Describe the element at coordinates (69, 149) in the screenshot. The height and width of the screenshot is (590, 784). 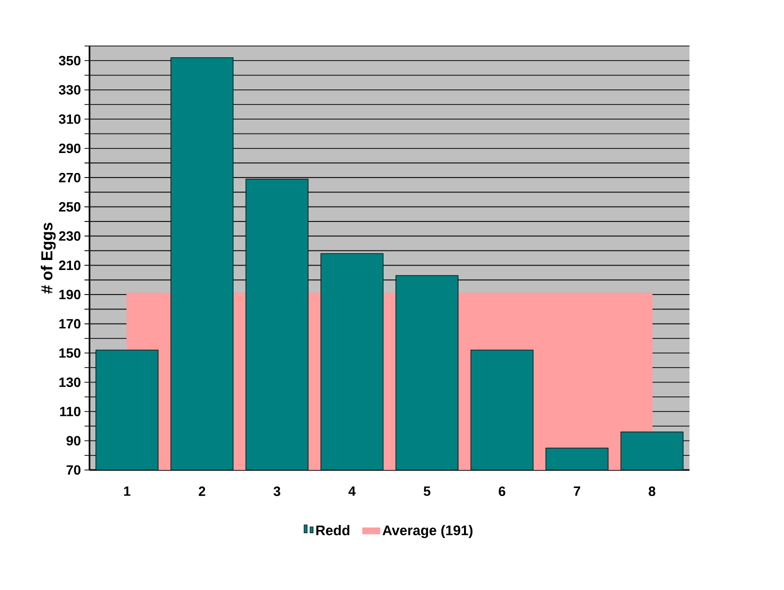
I see `y-tick-label: 290` at that location.